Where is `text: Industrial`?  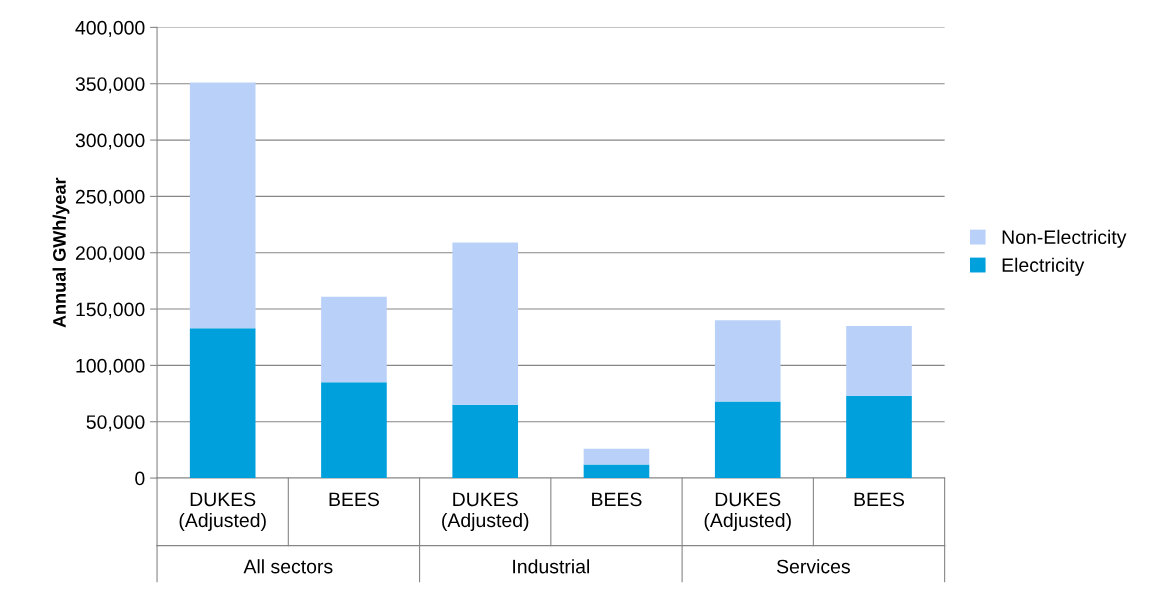
text: Industrial is located at coordinates (551, 566).